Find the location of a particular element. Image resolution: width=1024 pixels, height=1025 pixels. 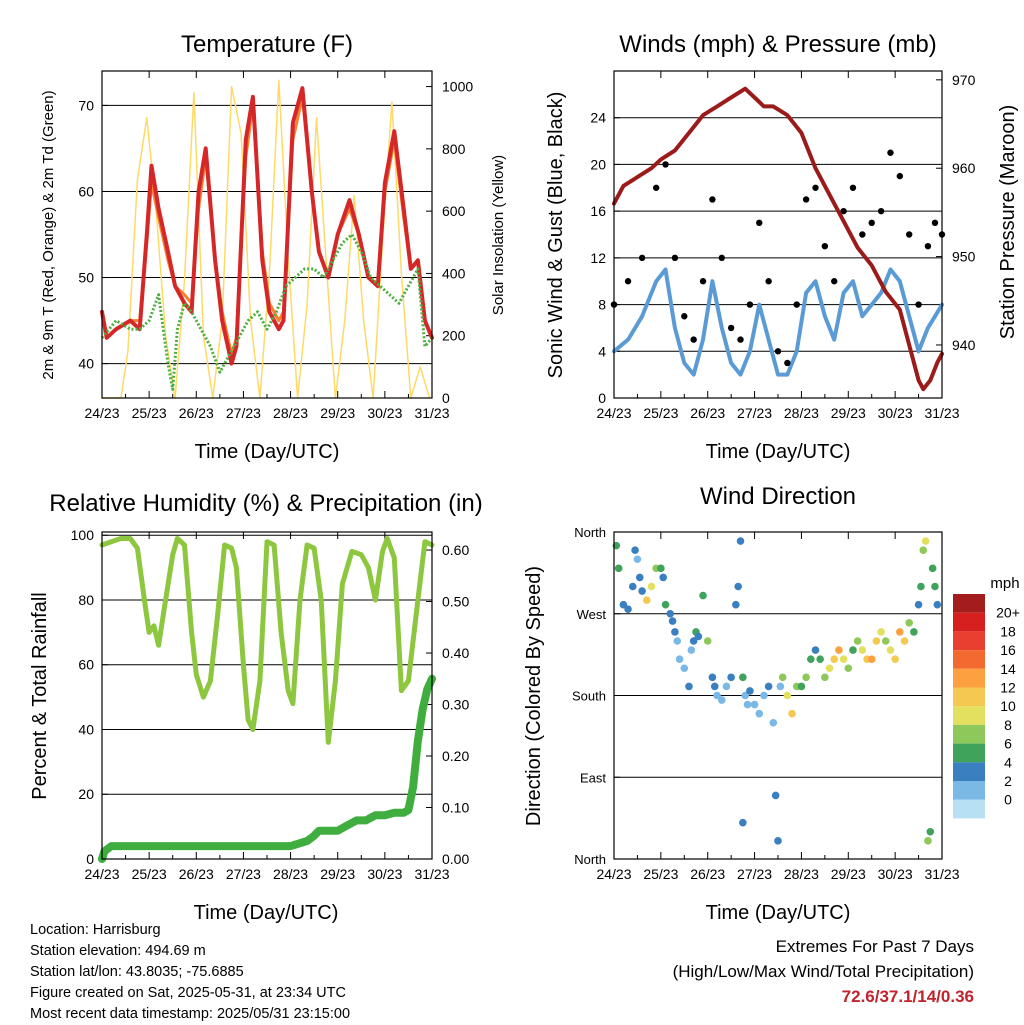

x-tick-label: 31/23 is located at coordinates (941, 874).